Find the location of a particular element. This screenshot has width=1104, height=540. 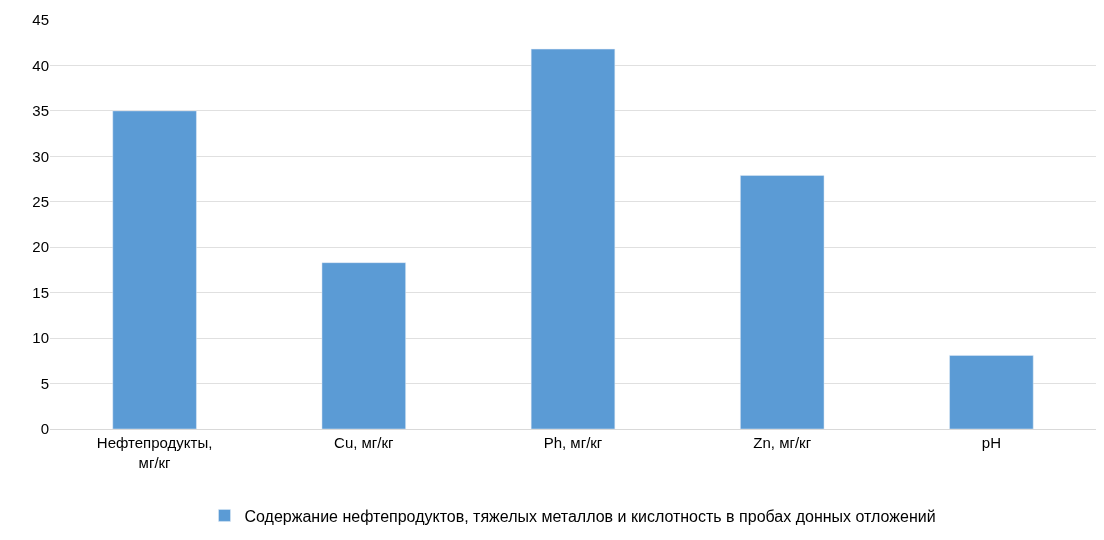

y-tick-label: 45 is located at coordinates (40, 20).